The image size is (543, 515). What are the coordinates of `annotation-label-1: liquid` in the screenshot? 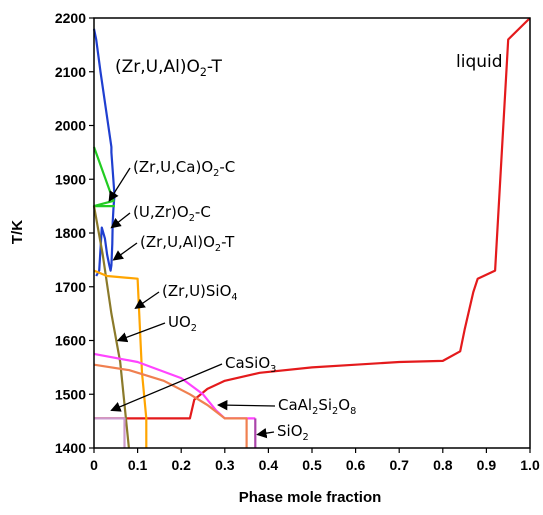 It's located at (479, 62).